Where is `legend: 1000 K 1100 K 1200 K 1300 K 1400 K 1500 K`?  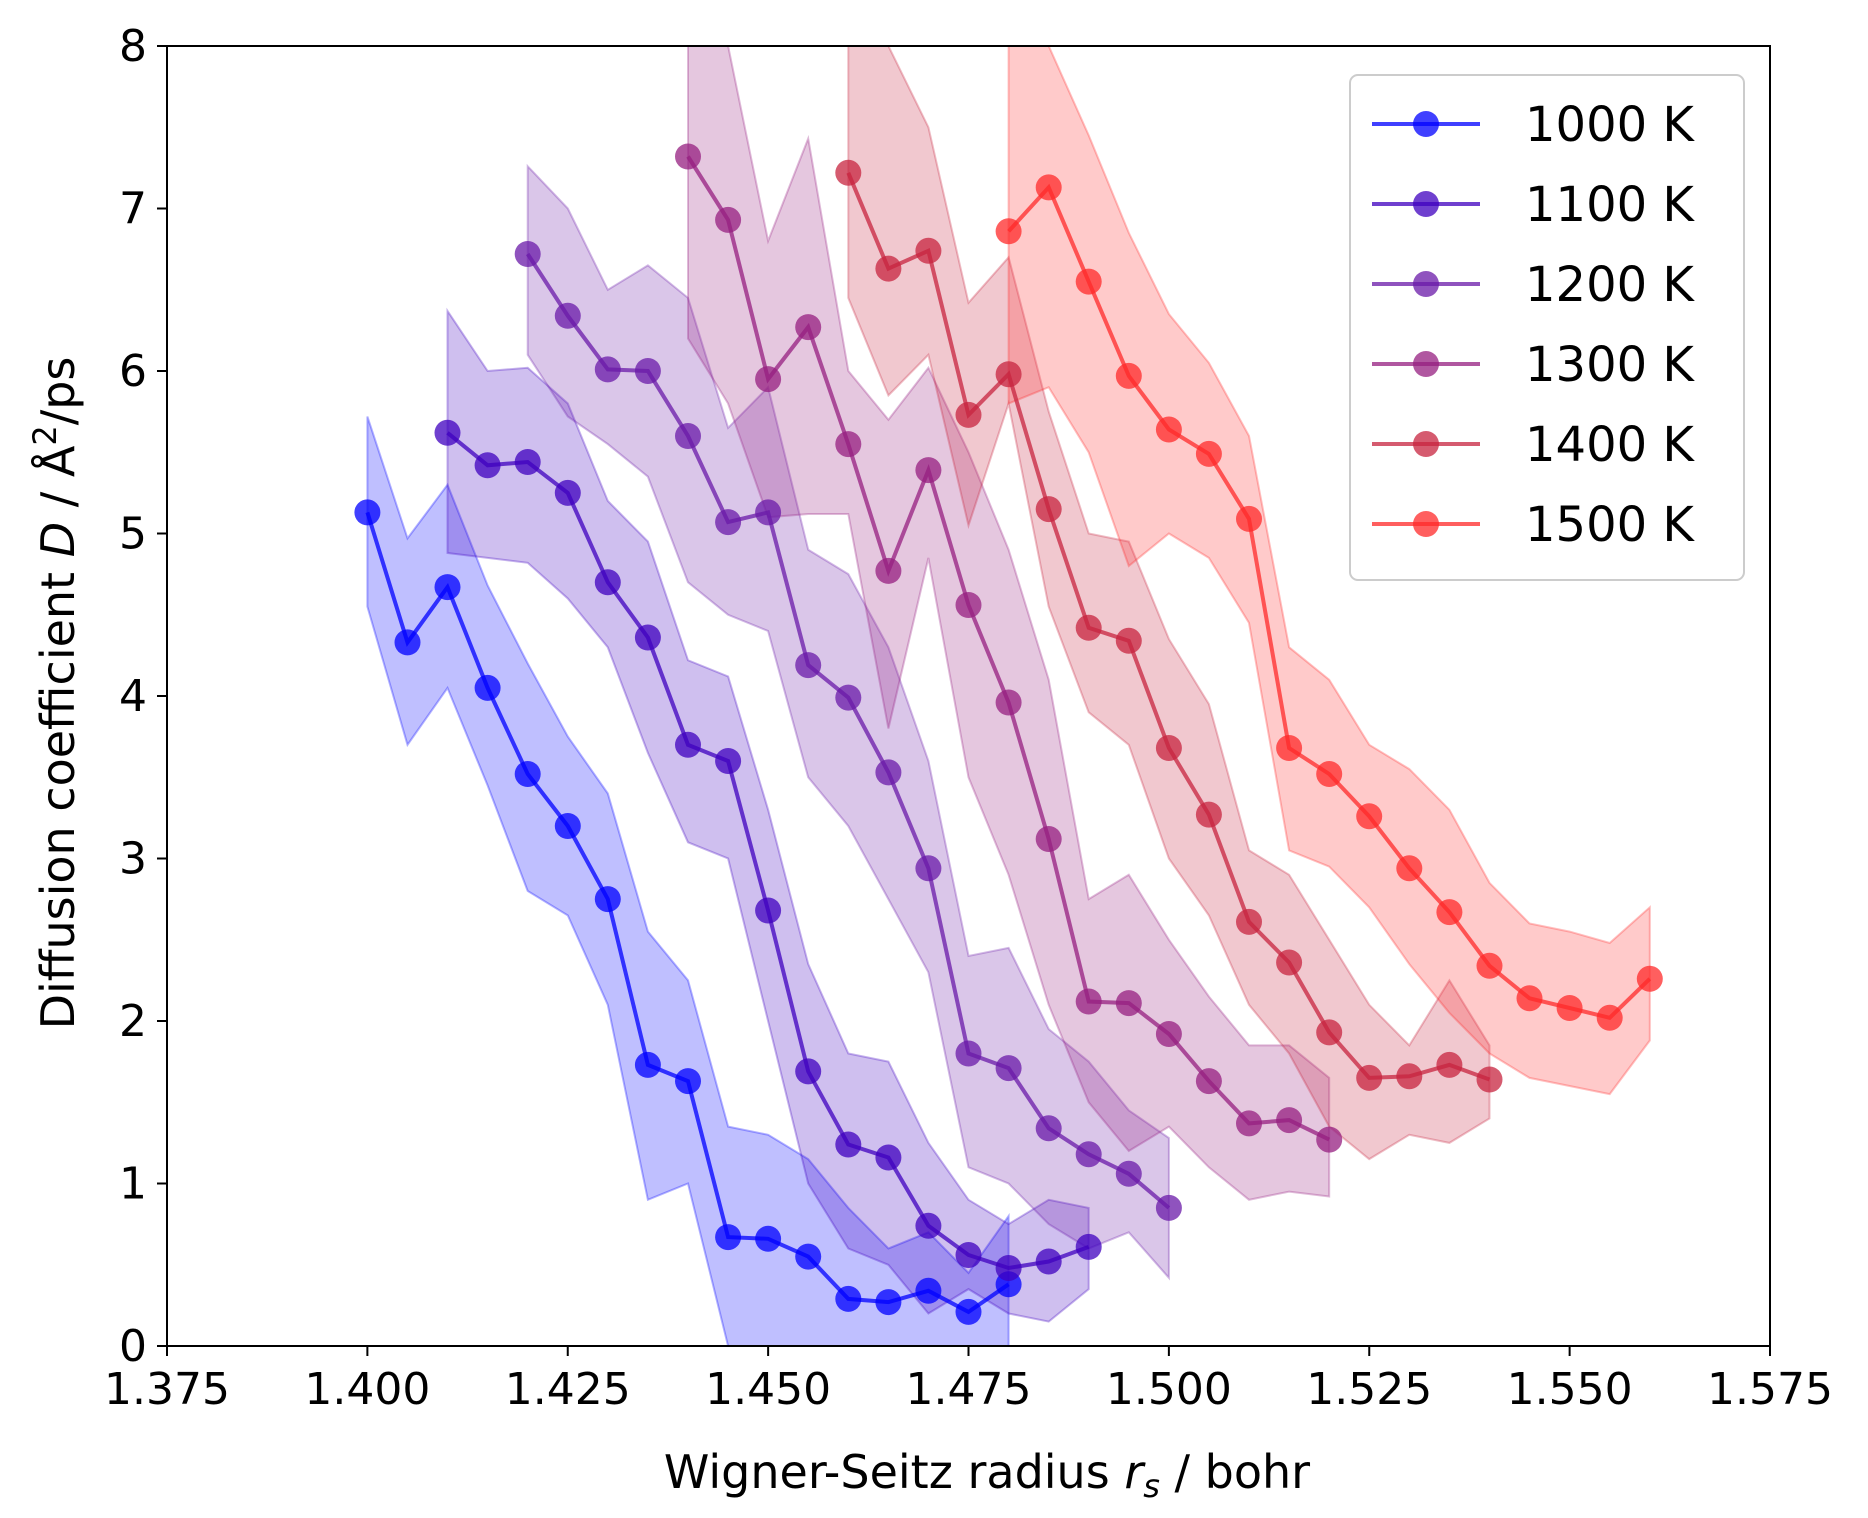 legend: 1000 K 1100 K 1200 K 1300 K 1400 K 1500 K is located at coordinates (1547, 327).